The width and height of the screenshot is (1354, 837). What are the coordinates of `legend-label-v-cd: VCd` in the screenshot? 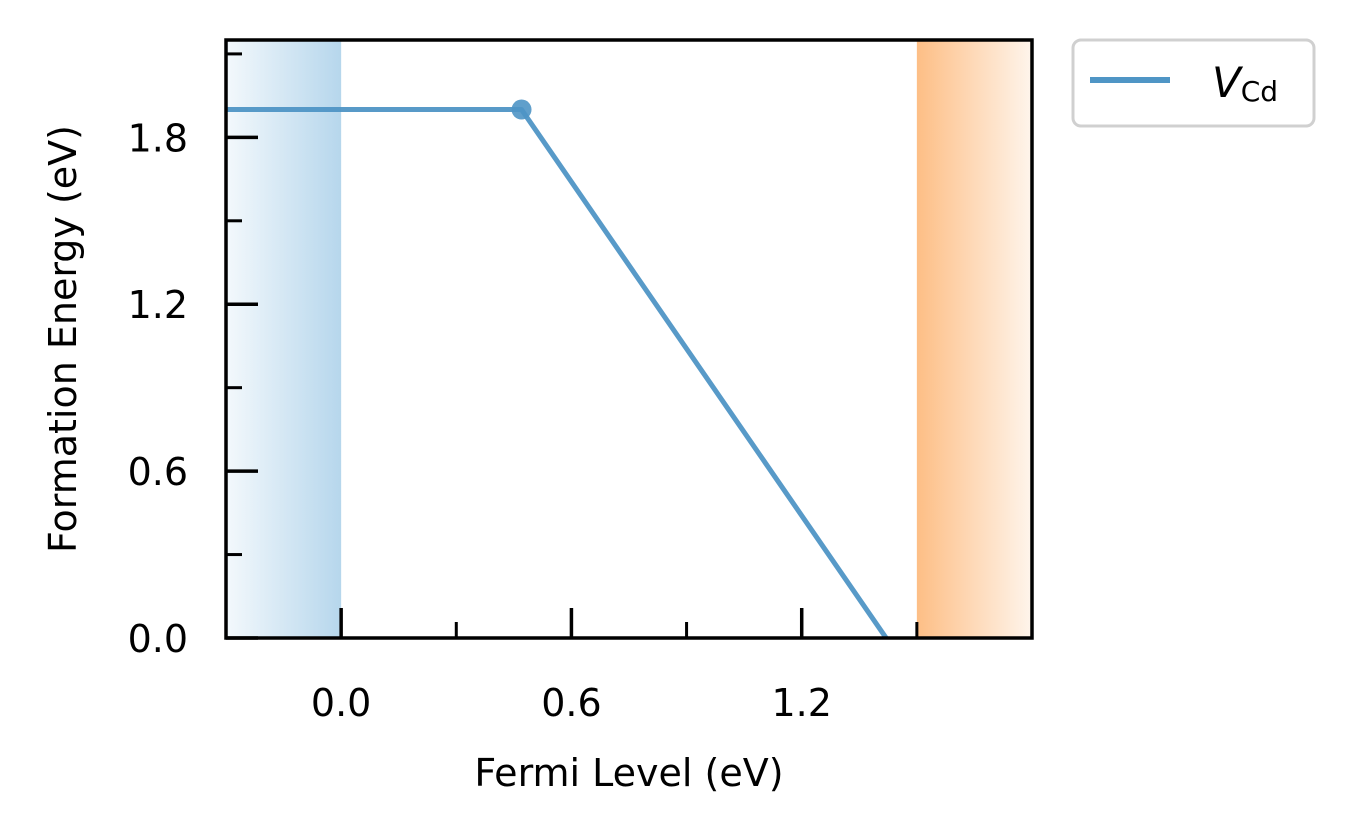 It's located at (1245, 83).